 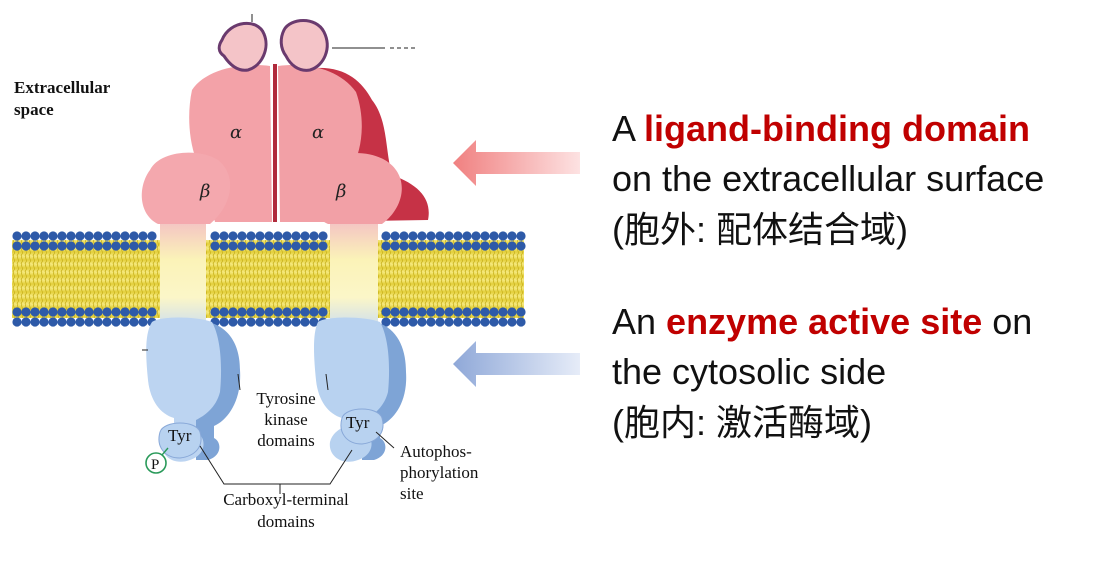 I want to click on tk-label-line2: kinase, so click(x=285, y=419).